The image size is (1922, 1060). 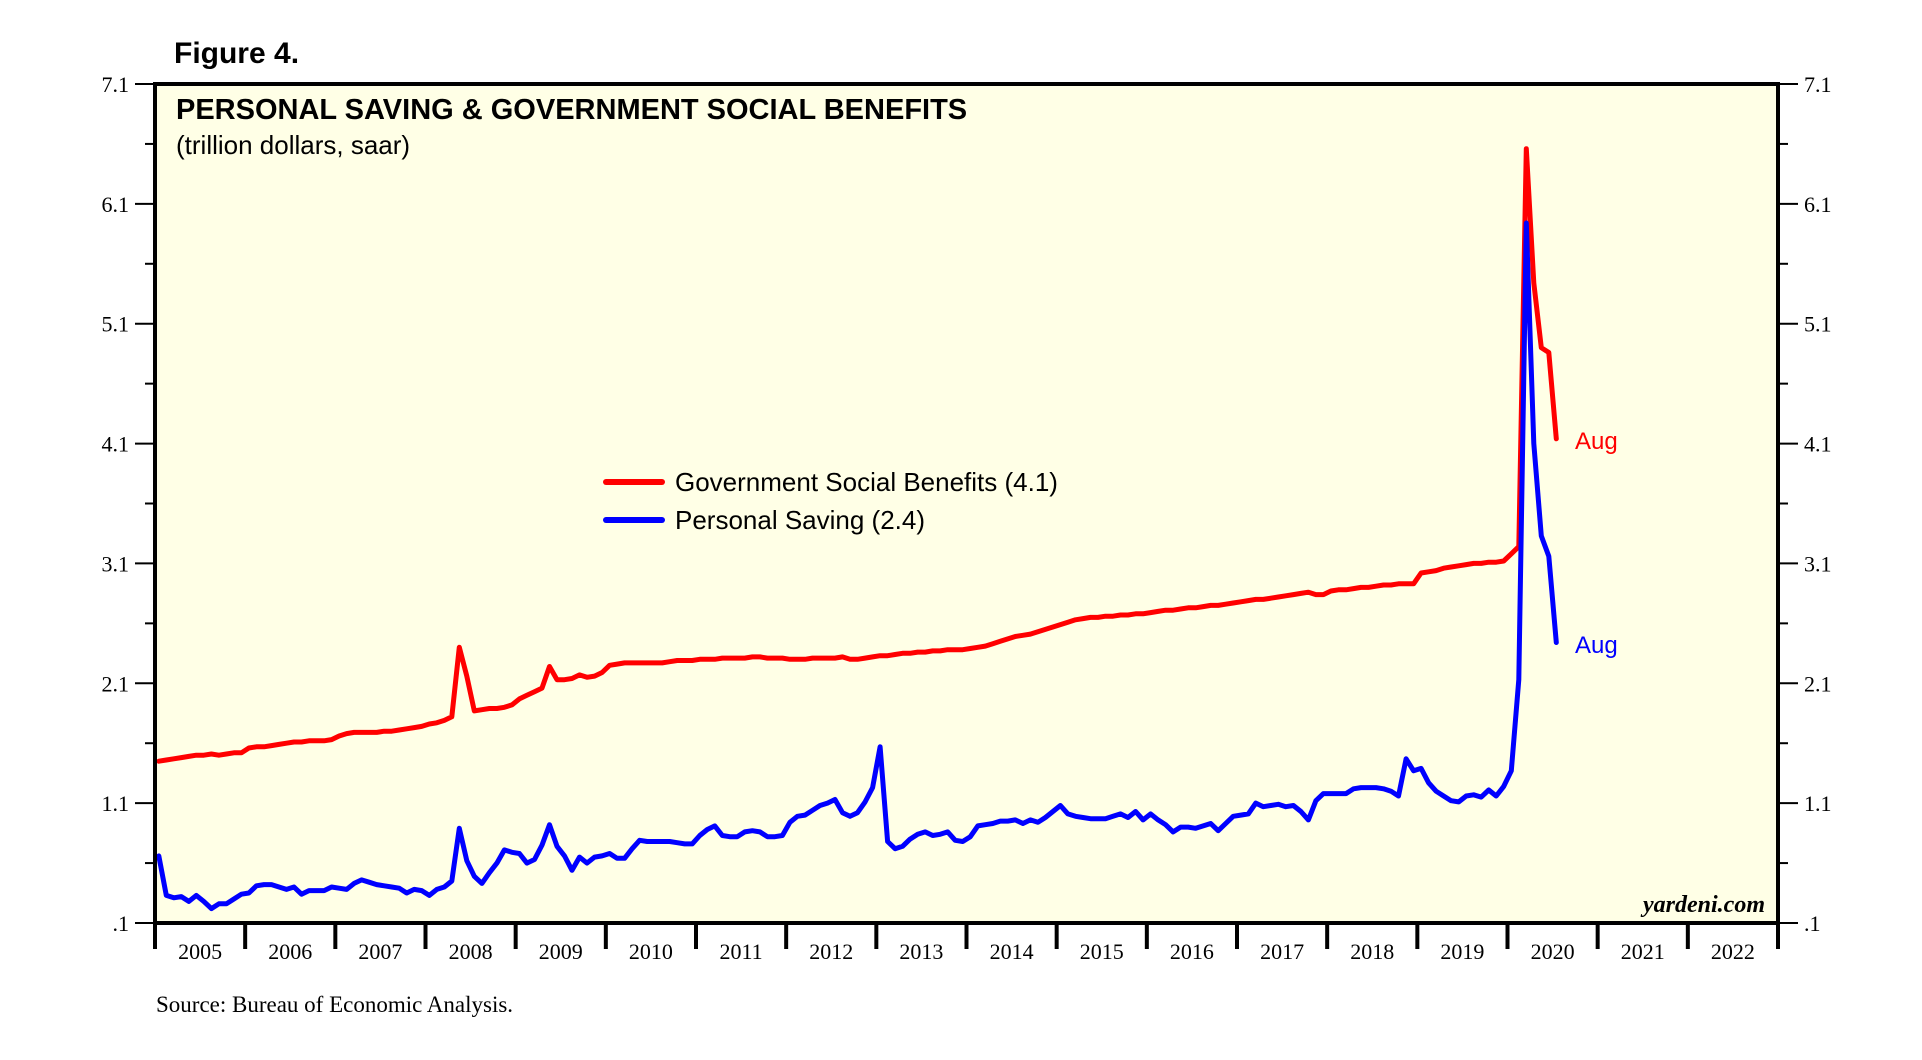 I want to click on legend-label-personal-saving: Personal Saving (2.4), so click(x=800, y=520).